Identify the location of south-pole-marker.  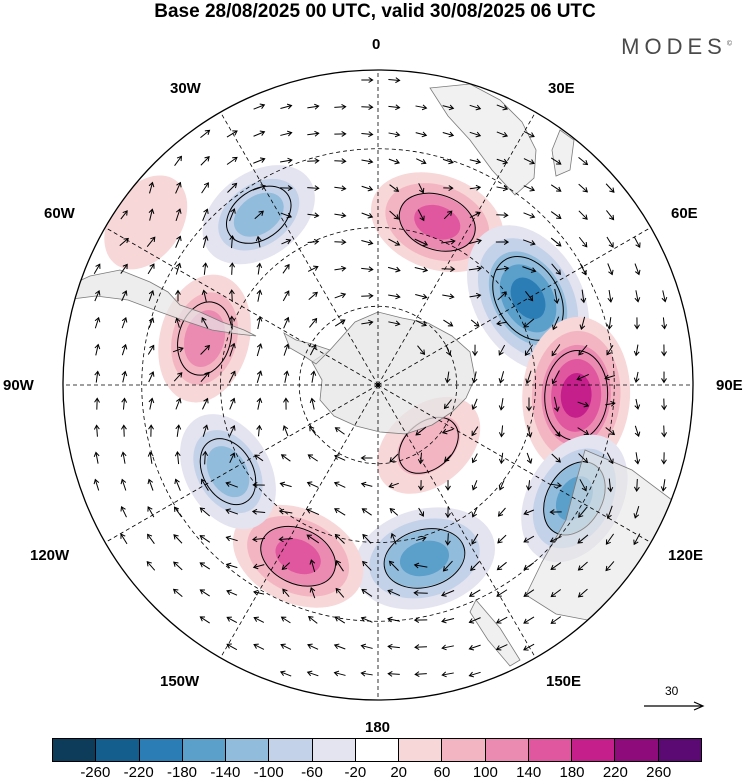
(378, 385).